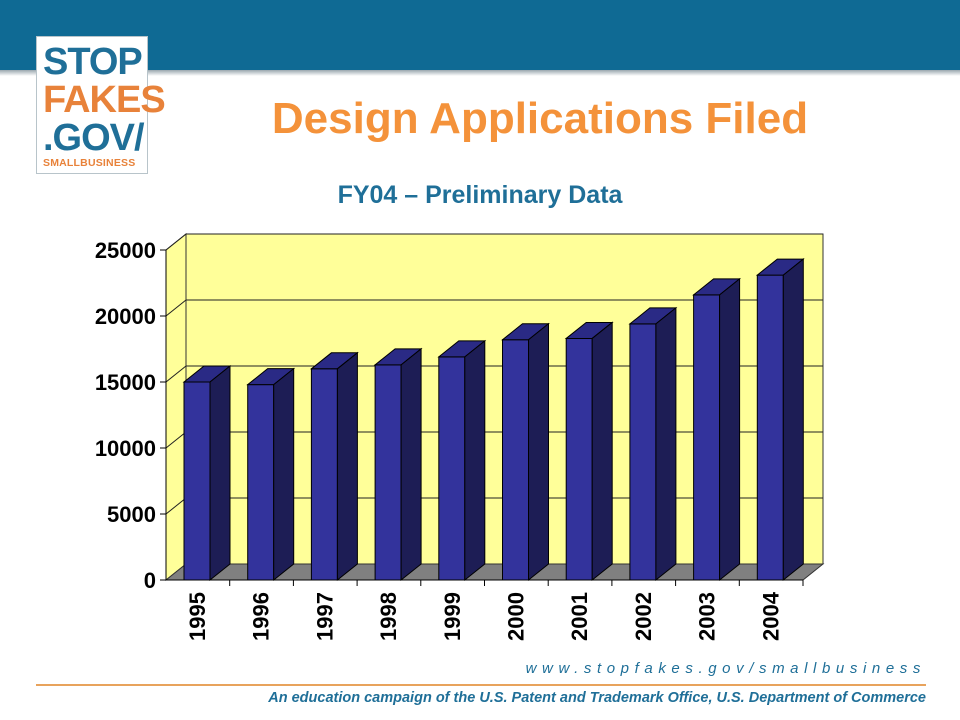 The image size is (960, 720). What do you see at coordinates (540, 118) in the screenshot?
I see `slide-title: Design Applications Filed` at bounding box center [540, 118].